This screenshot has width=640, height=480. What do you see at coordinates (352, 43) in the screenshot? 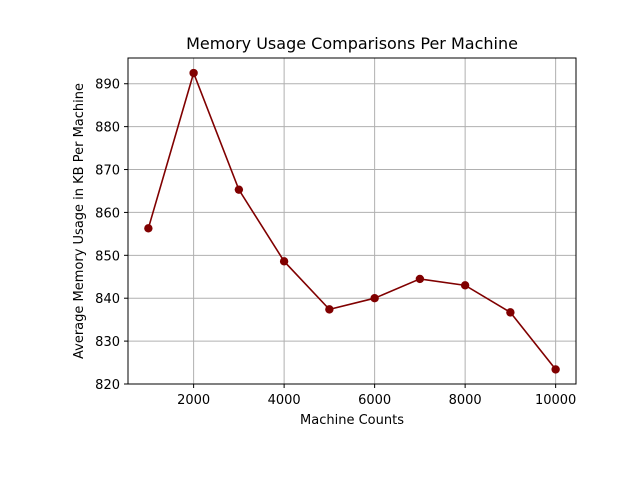
I see `chart-title: Memory Usage Comparisons Per Machine` at bounding box center [352, 43].